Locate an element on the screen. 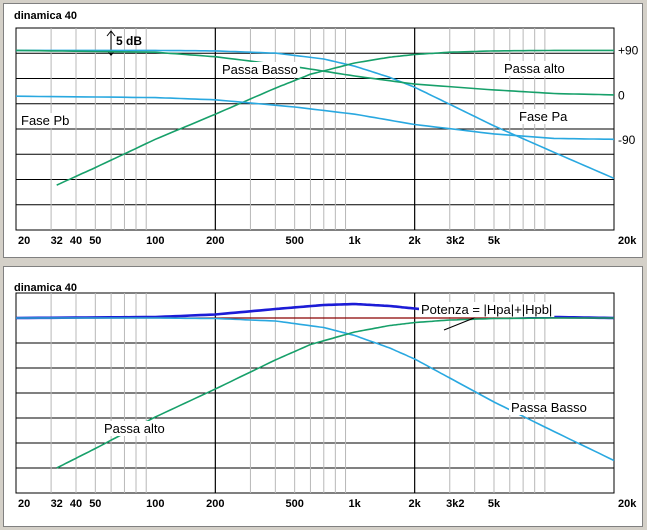 The image size is (647, 530). series-line-fase-pb is located at coordinates (315, 118).